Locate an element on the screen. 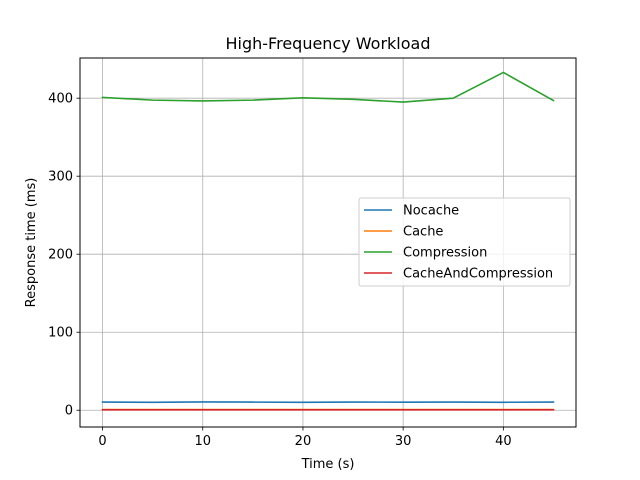 This screenshot has width=640, height=480. y-tick-label: 300 is located at coordinates (60, 177).